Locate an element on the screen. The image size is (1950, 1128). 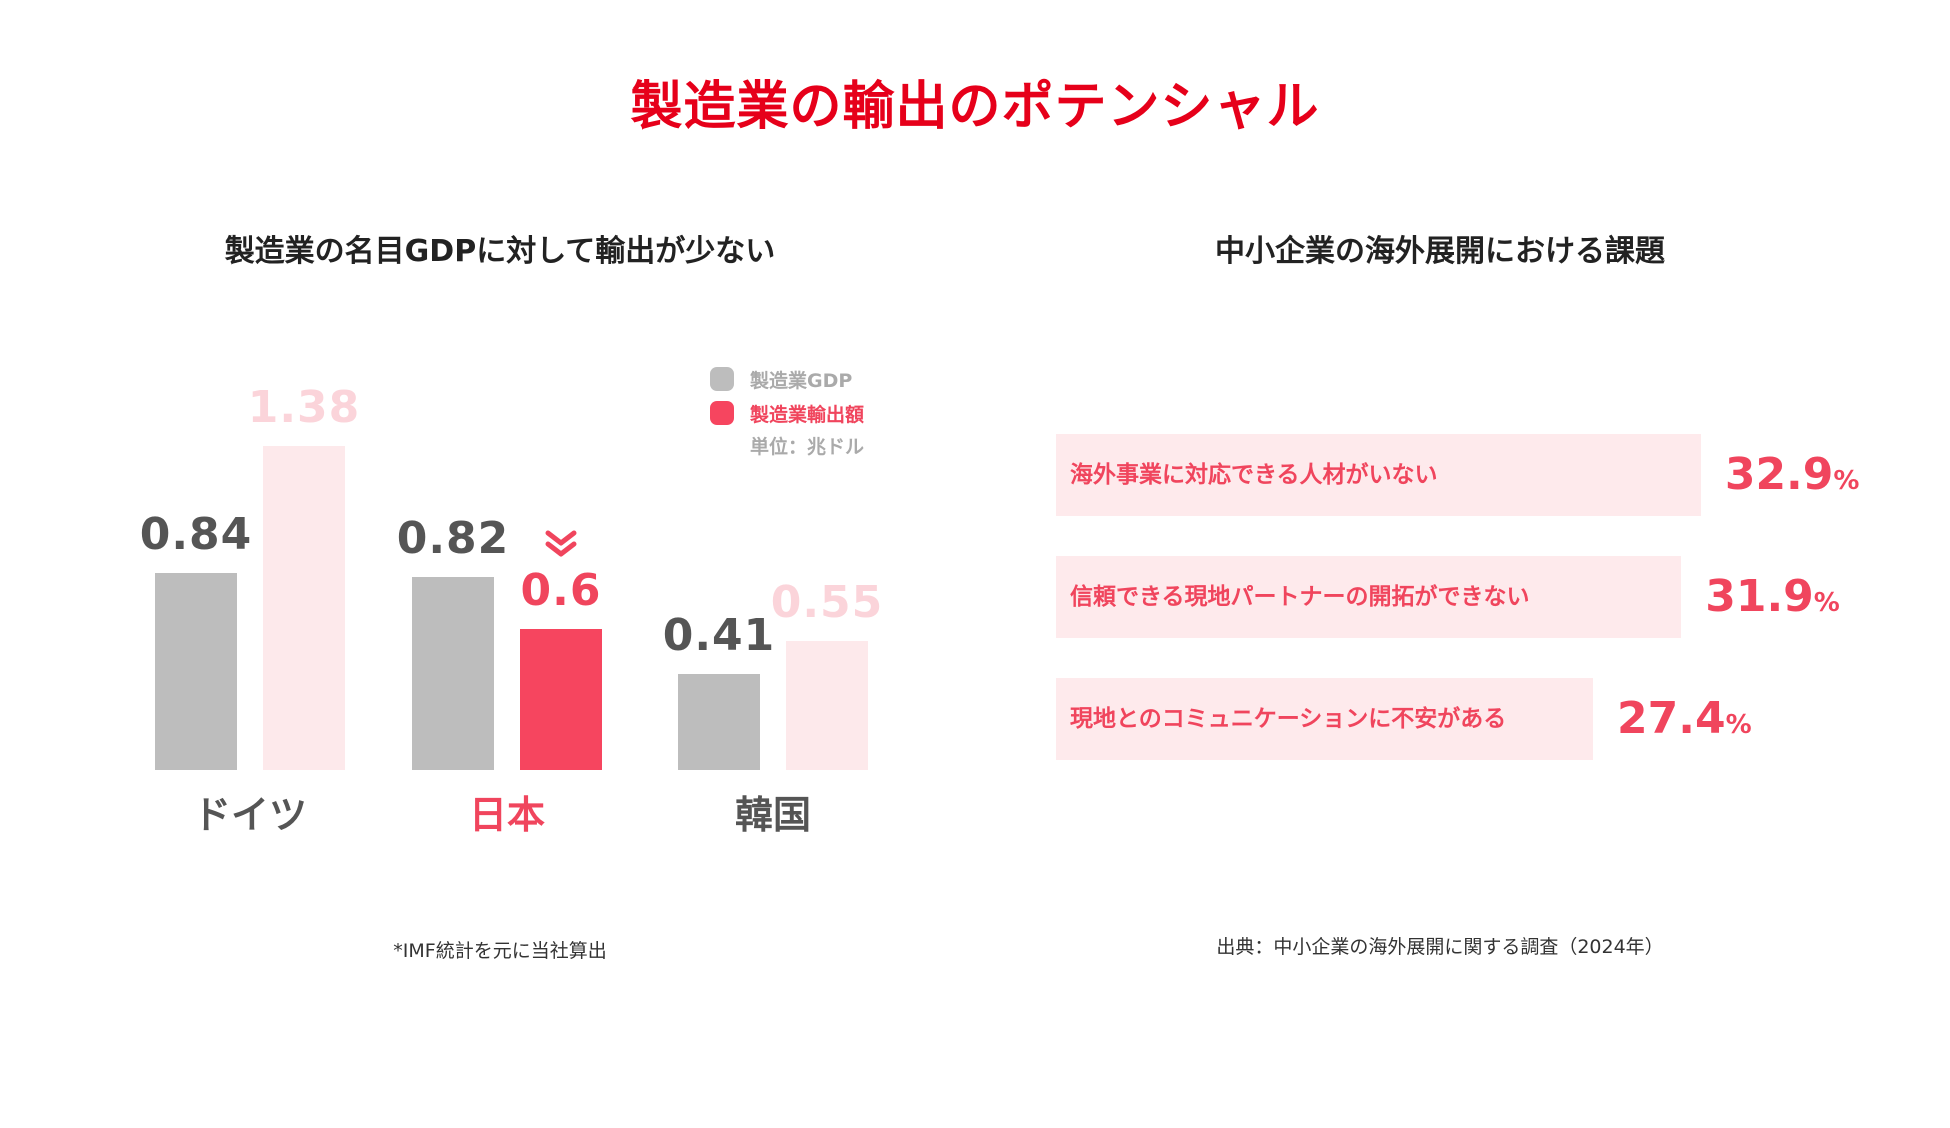
legend-label-gdp: 製造業GDP is located at coordinates (801, 380).